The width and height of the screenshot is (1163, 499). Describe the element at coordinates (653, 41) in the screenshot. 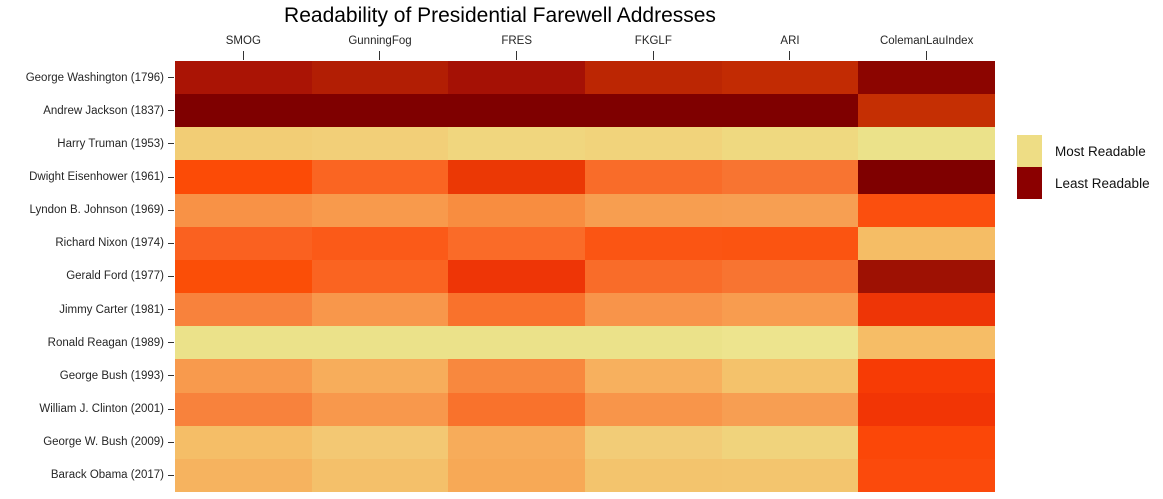

I see `column-header: FKGLF` at that location.